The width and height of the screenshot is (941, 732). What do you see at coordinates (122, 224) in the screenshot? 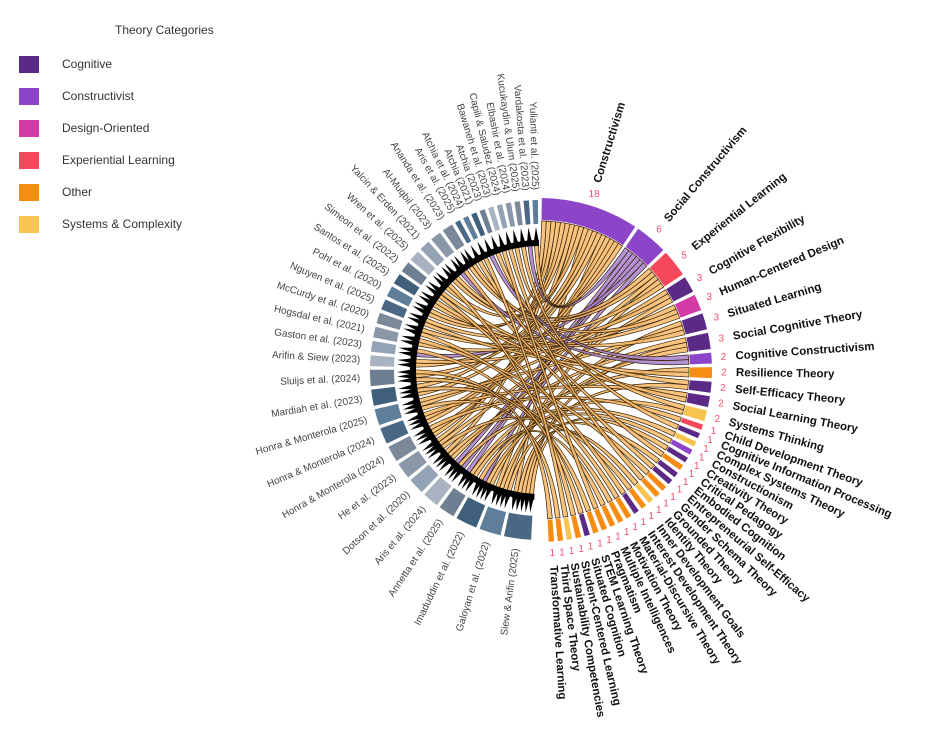
I see `legend-label: Systems & Complexity` at bounding box center [122, 224].